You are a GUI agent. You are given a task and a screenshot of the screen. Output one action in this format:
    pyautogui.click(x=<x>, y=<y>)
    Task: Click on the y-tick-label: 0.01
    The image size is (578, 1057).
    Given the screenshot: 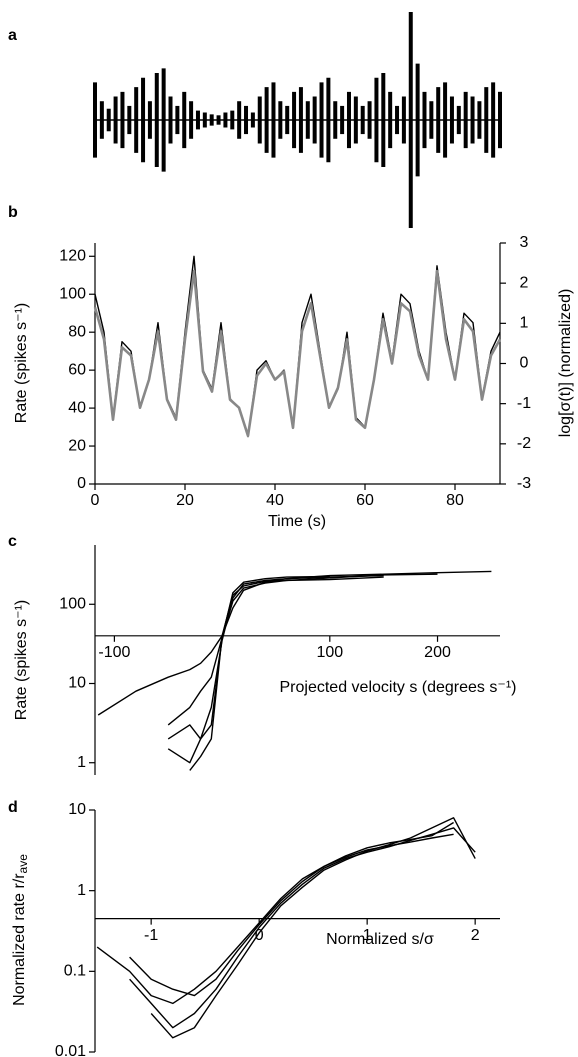 What is the action you would take?
    pyautogui.click(x=70, y=1050)
    